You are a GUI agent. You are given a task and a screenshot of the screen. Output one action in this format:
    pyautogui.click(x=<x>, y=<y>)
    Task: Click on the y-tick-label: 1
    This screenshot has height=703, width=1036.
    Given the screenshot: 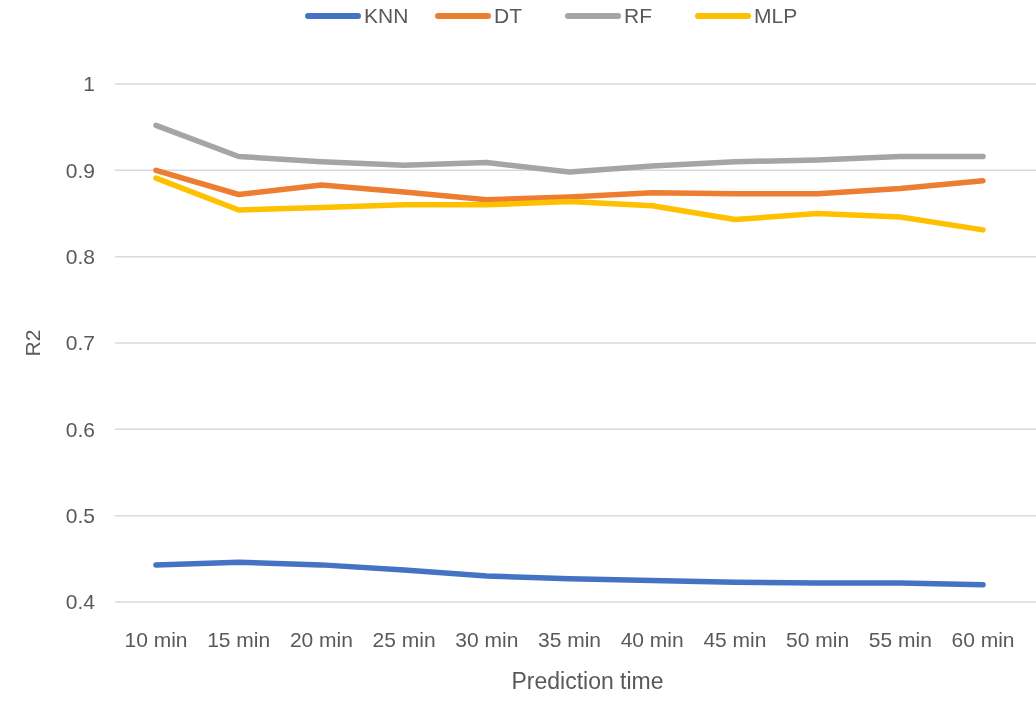 What is the action you would take?
    pyautogui.click(x=89, y=84)
    